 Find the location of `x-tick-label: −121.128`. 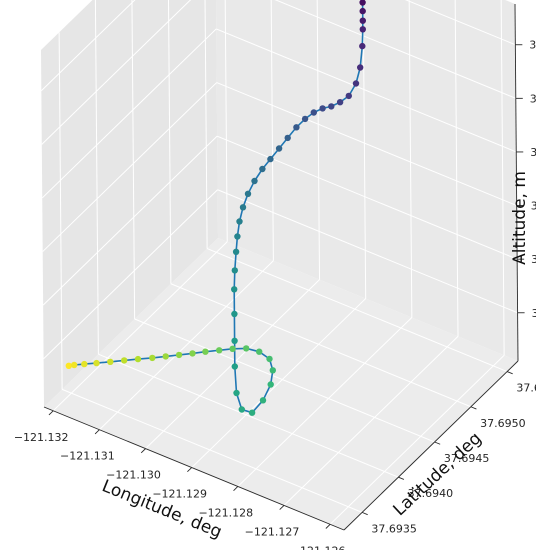

x-tick-label: −121.128 is located at coordinates (225, 513).